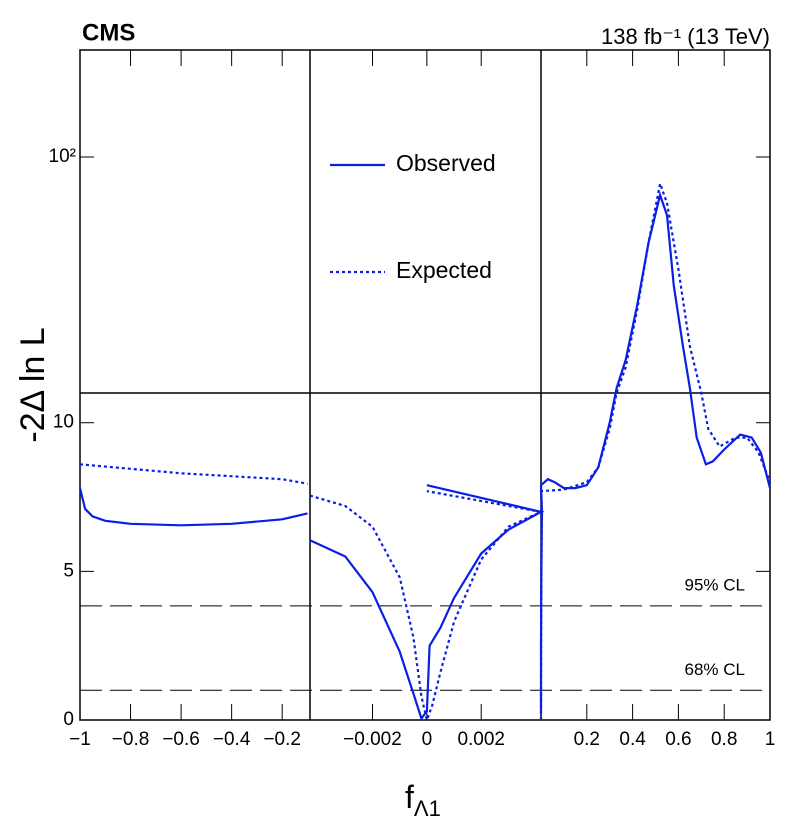 The width and height of the screenshot is (789, 829). I want to click on x-tick-label: −1, so click(80, 739).